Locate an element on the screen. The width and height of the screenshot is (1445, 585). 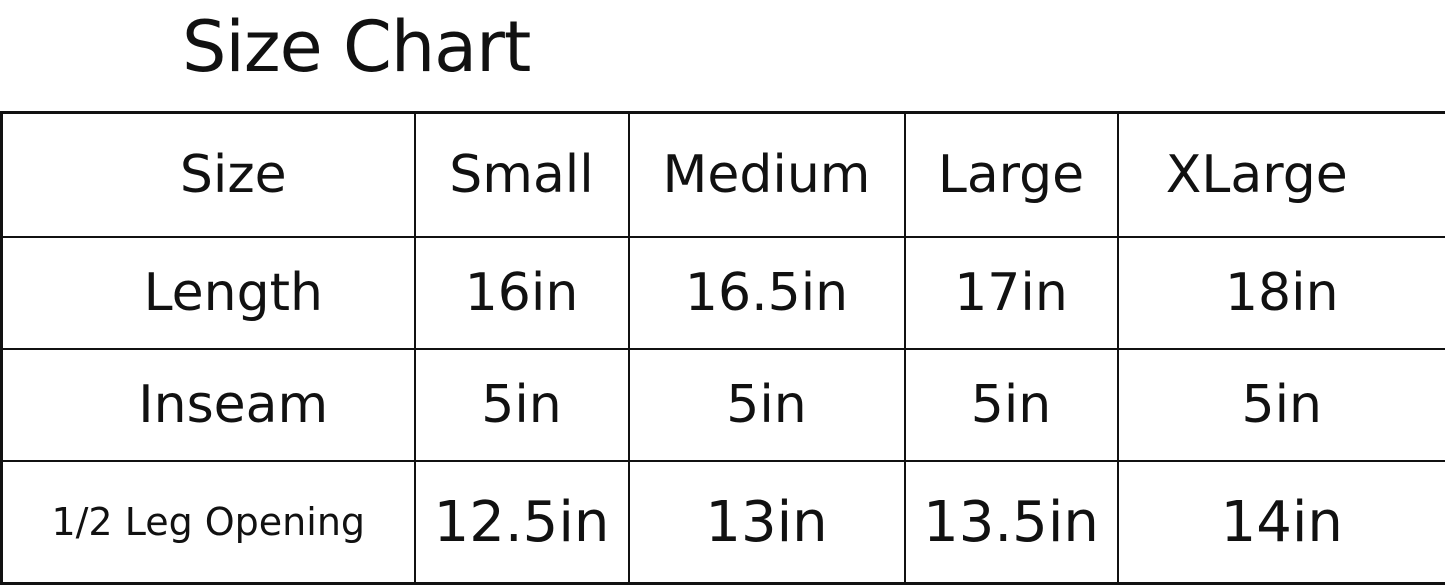
table-cell: 13in is located at coordinates (767, 522).